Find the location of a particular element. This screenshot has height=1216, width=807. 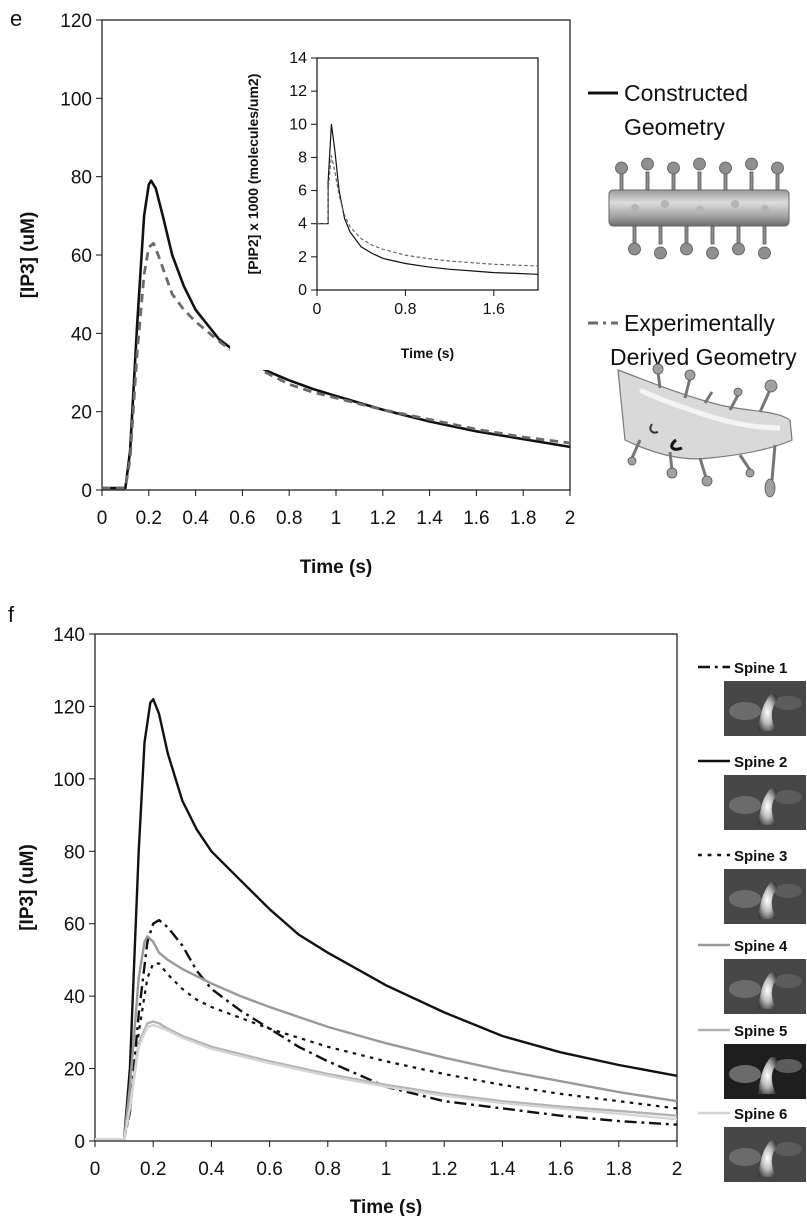

chart-e-x-tick-label: 0.2 is located at coordinates (149, 518).